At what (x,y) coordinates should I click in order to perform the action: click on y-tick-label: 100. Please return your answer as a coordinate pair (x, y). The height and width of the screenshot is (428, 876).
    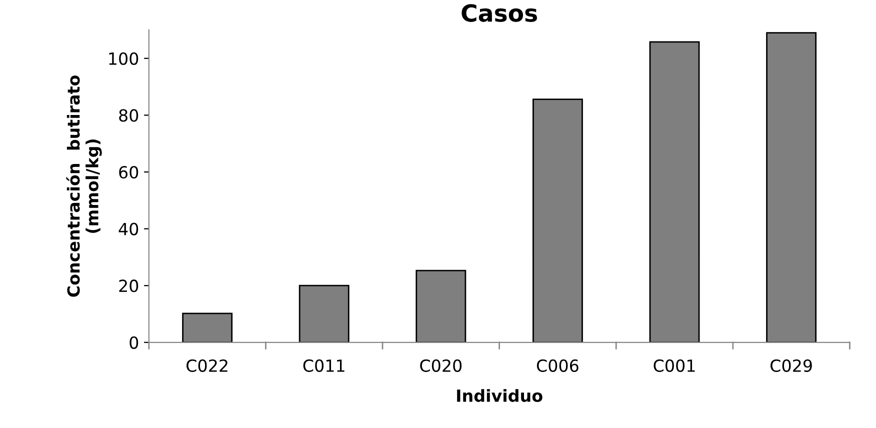
    Looking at the image, I should click on (123, 58).